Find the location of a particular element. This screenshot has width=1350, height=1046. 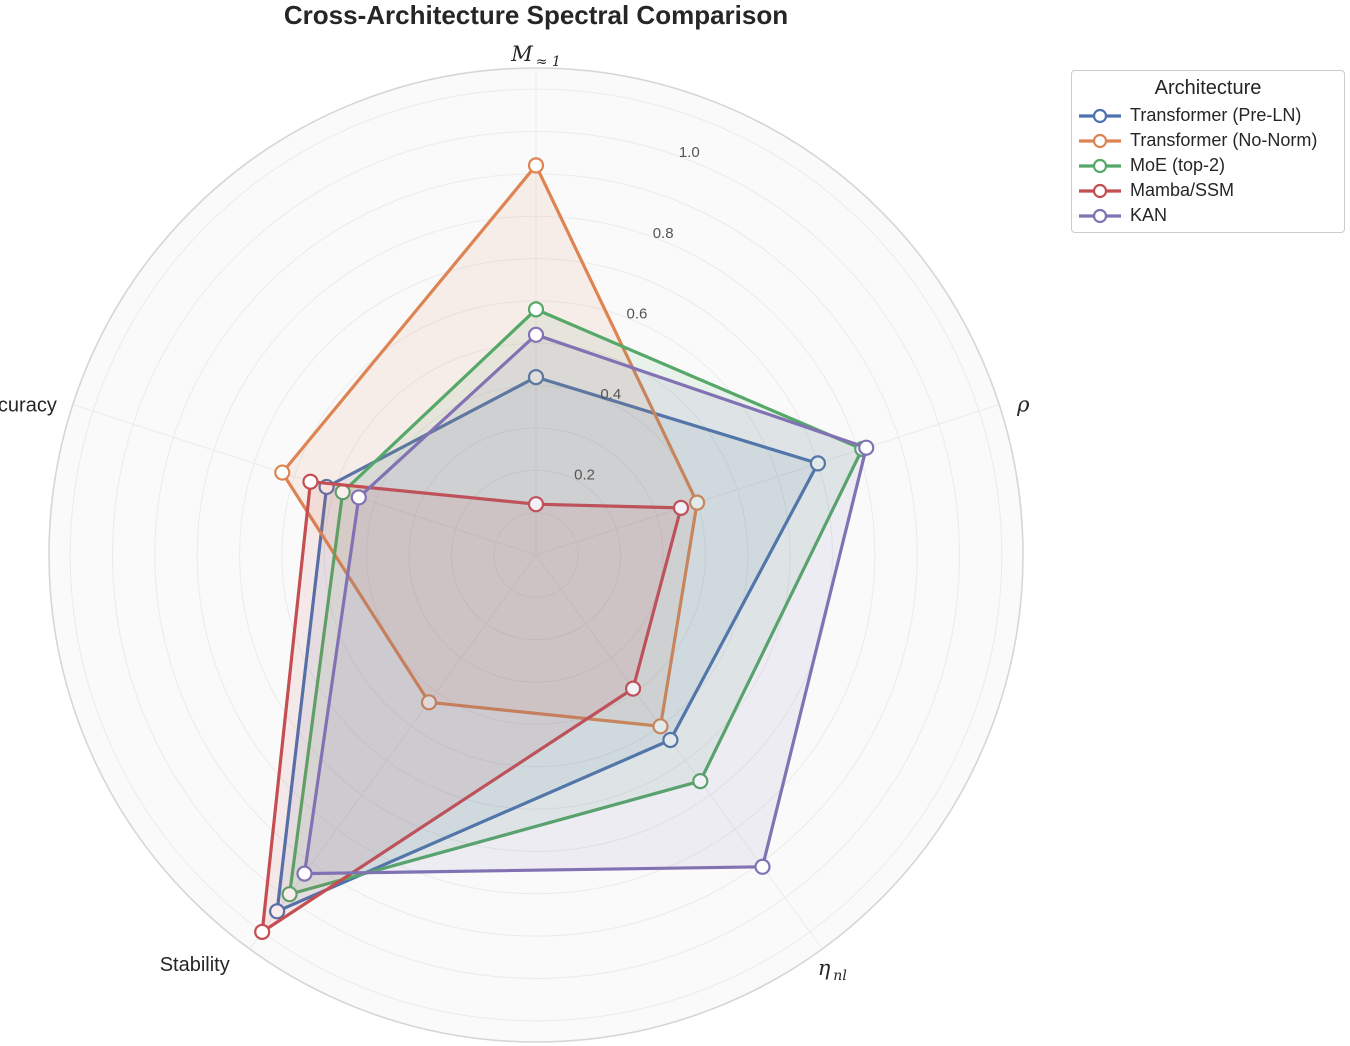

legend-label: Transformer (No-Norm) is located at coordinates (1224, 140).